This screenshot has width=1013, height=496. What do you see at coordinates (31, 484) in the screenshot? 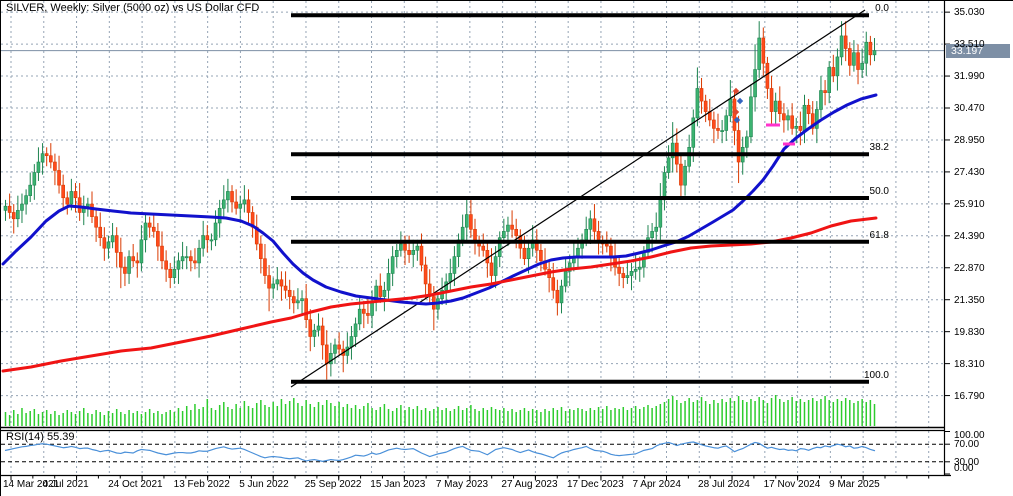
I see `date-axis-label: 14 Mar 2021` at bounding box center [31, 484].